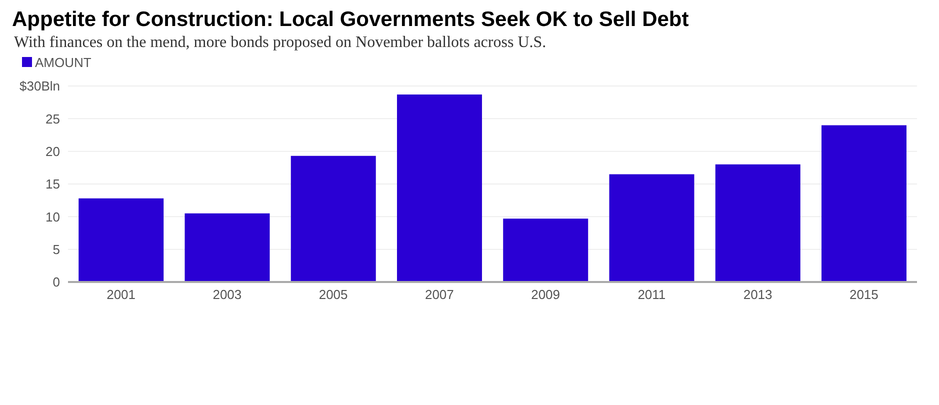 The height and width of the screenshot is (405, 939). Describe the element at coordinates (40, 86) in the screenshot. I see `y-tick-label: $30Bln` at that location.